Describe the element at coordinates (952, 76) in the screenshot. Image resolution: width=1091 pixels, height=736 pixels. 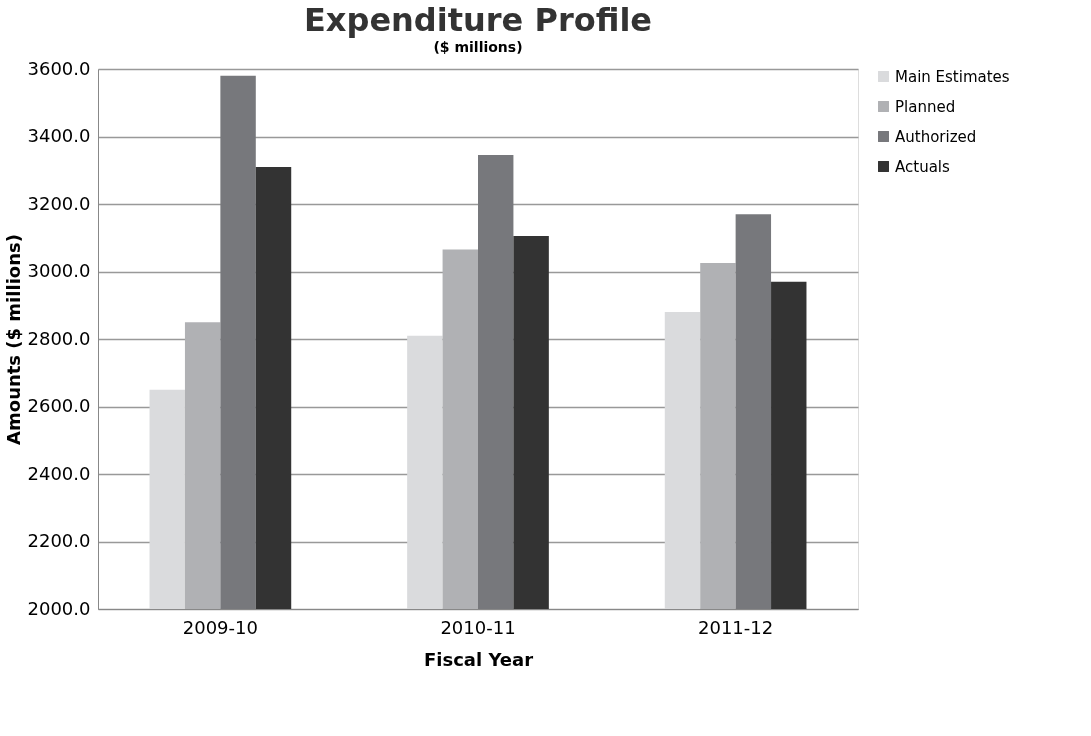
I see `legend-label: Main Estimates` at that location.